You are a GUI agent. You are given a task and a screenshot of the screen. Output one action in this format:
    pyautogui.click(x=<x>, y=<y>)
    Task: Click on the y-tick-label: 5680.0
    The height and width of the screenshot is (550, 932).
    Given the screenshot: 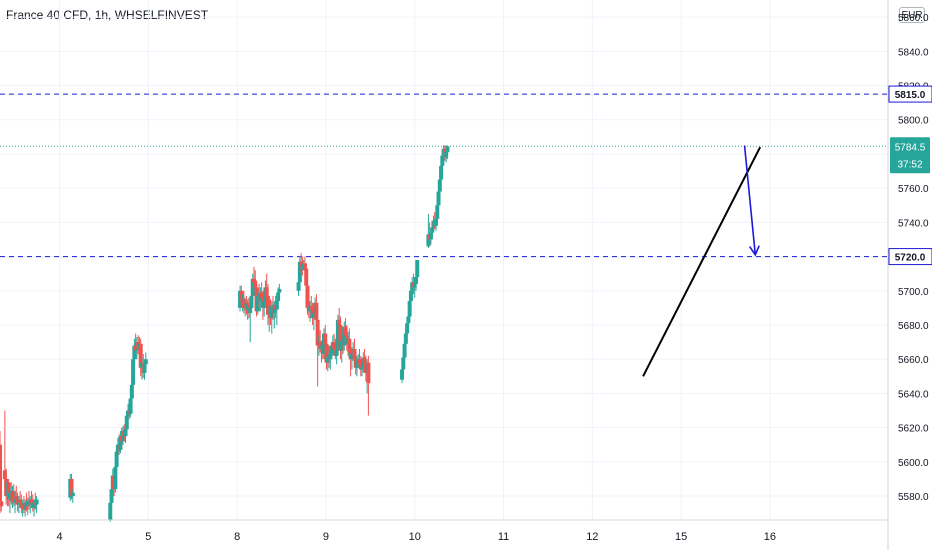 What is the action you would take?
    pyautogui.click(x=913, y=326)
    